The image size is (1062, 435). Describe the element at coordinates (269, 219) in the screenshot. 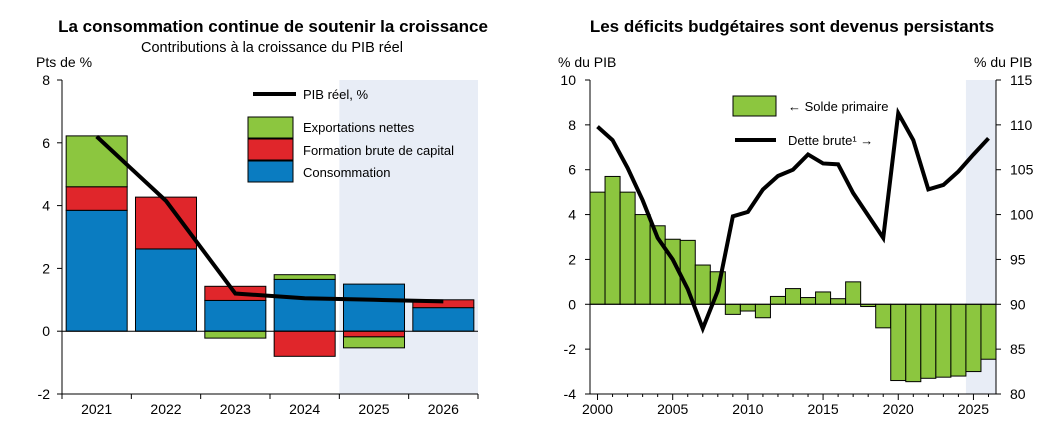

I see `pib-line` at that location.